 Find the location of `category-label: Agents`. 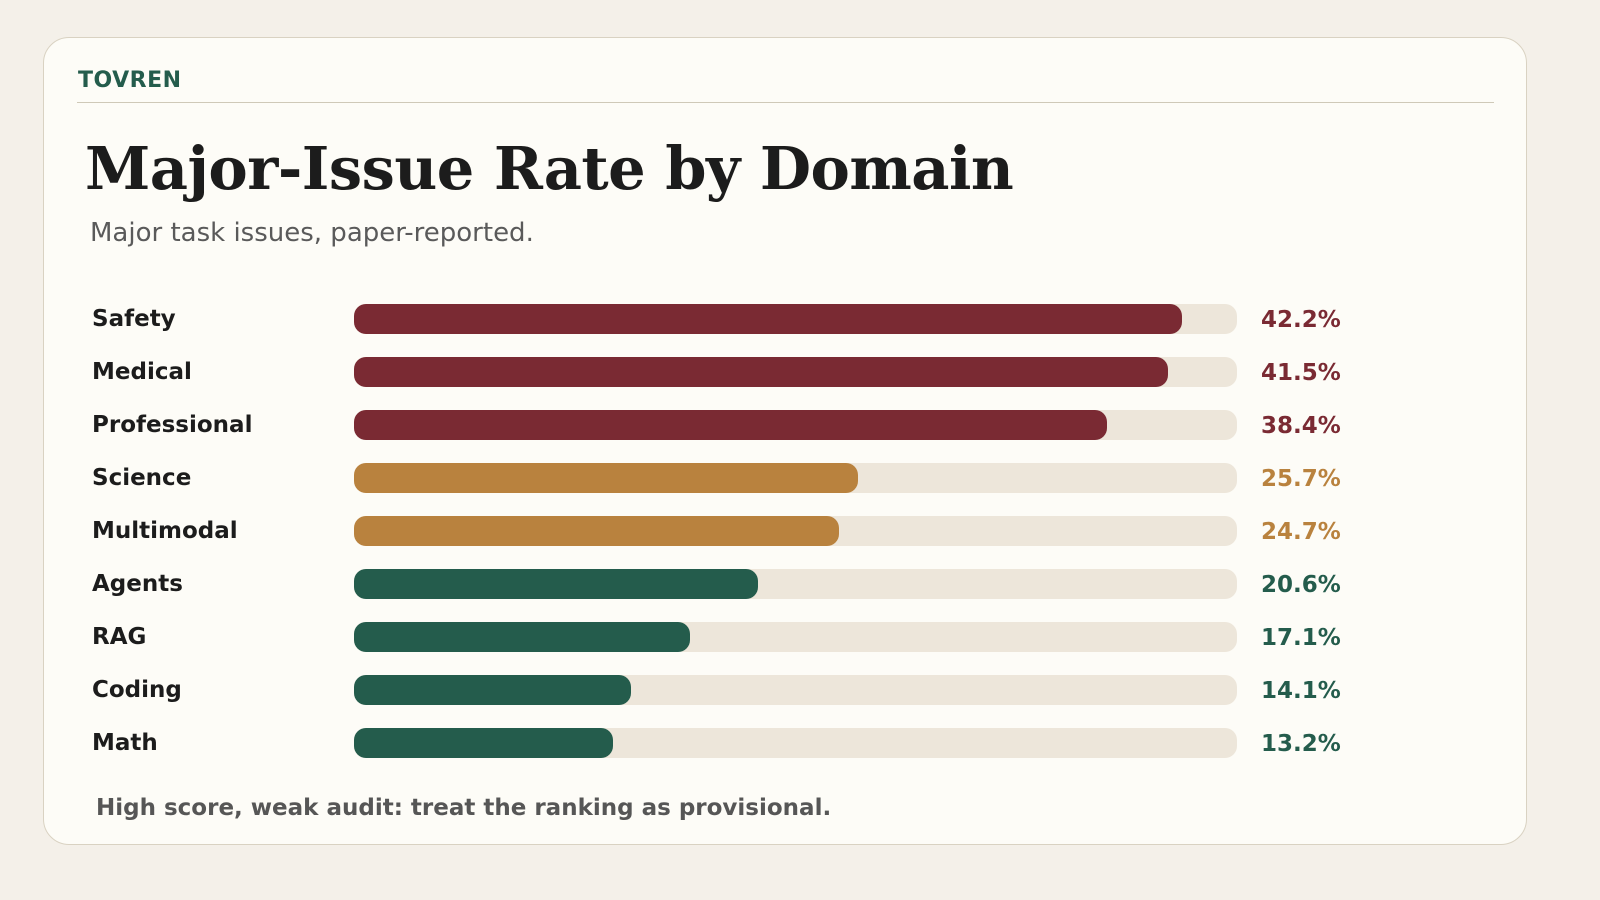

category-label: Agents is located at coordinates (137, 584).